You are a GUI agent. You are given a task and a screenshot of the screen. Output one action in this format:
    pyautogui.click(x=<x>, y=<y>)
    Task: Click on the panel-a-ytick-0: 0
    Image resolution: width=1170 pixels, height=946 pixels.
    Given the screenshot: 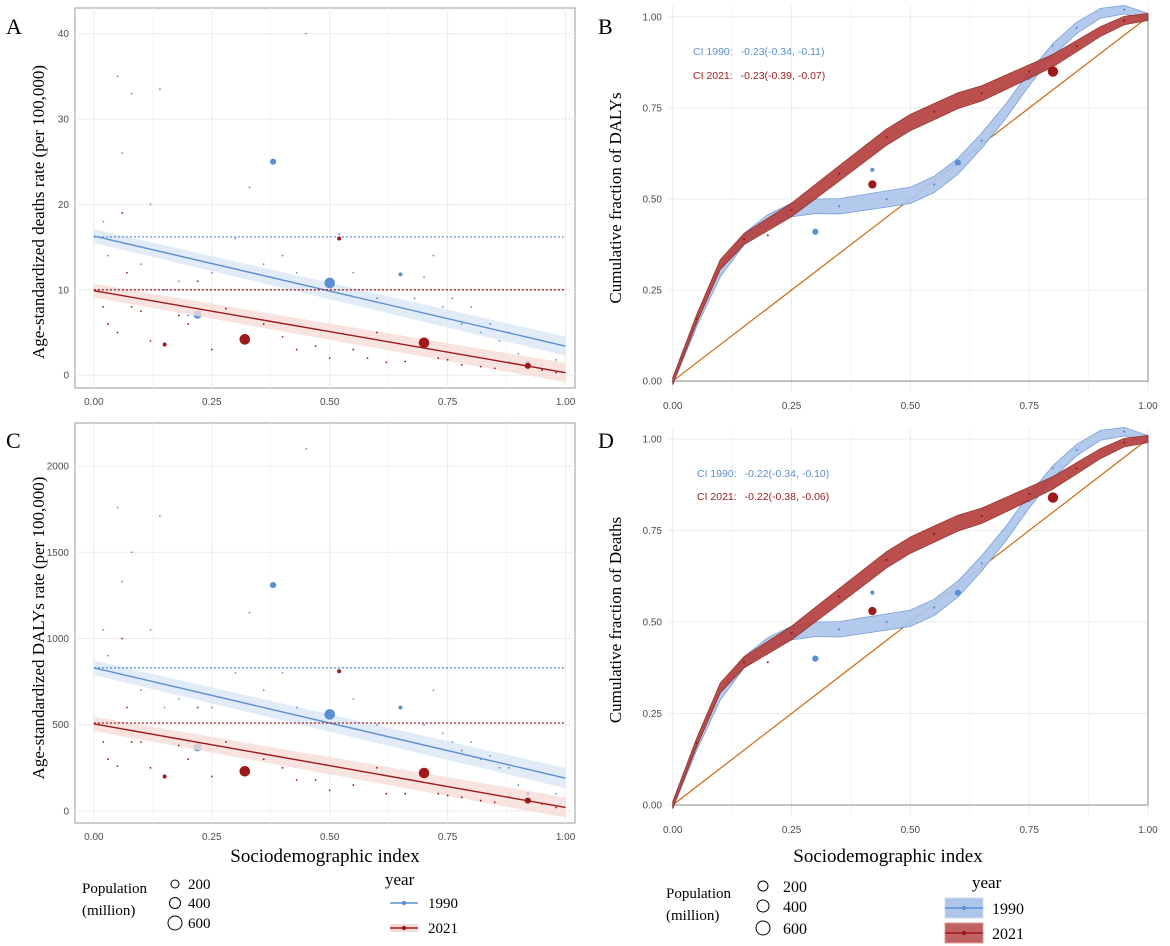 What is the action you would take?
    pyautogui.click(x=66, y=376)
    